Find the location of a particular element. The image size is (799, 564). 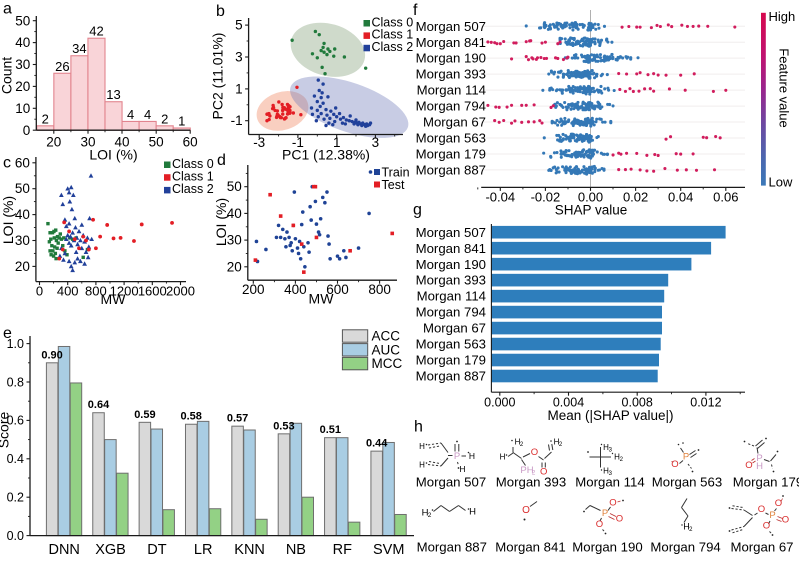

svg-text: Morgan 794 is located at coordinates (685, 547).